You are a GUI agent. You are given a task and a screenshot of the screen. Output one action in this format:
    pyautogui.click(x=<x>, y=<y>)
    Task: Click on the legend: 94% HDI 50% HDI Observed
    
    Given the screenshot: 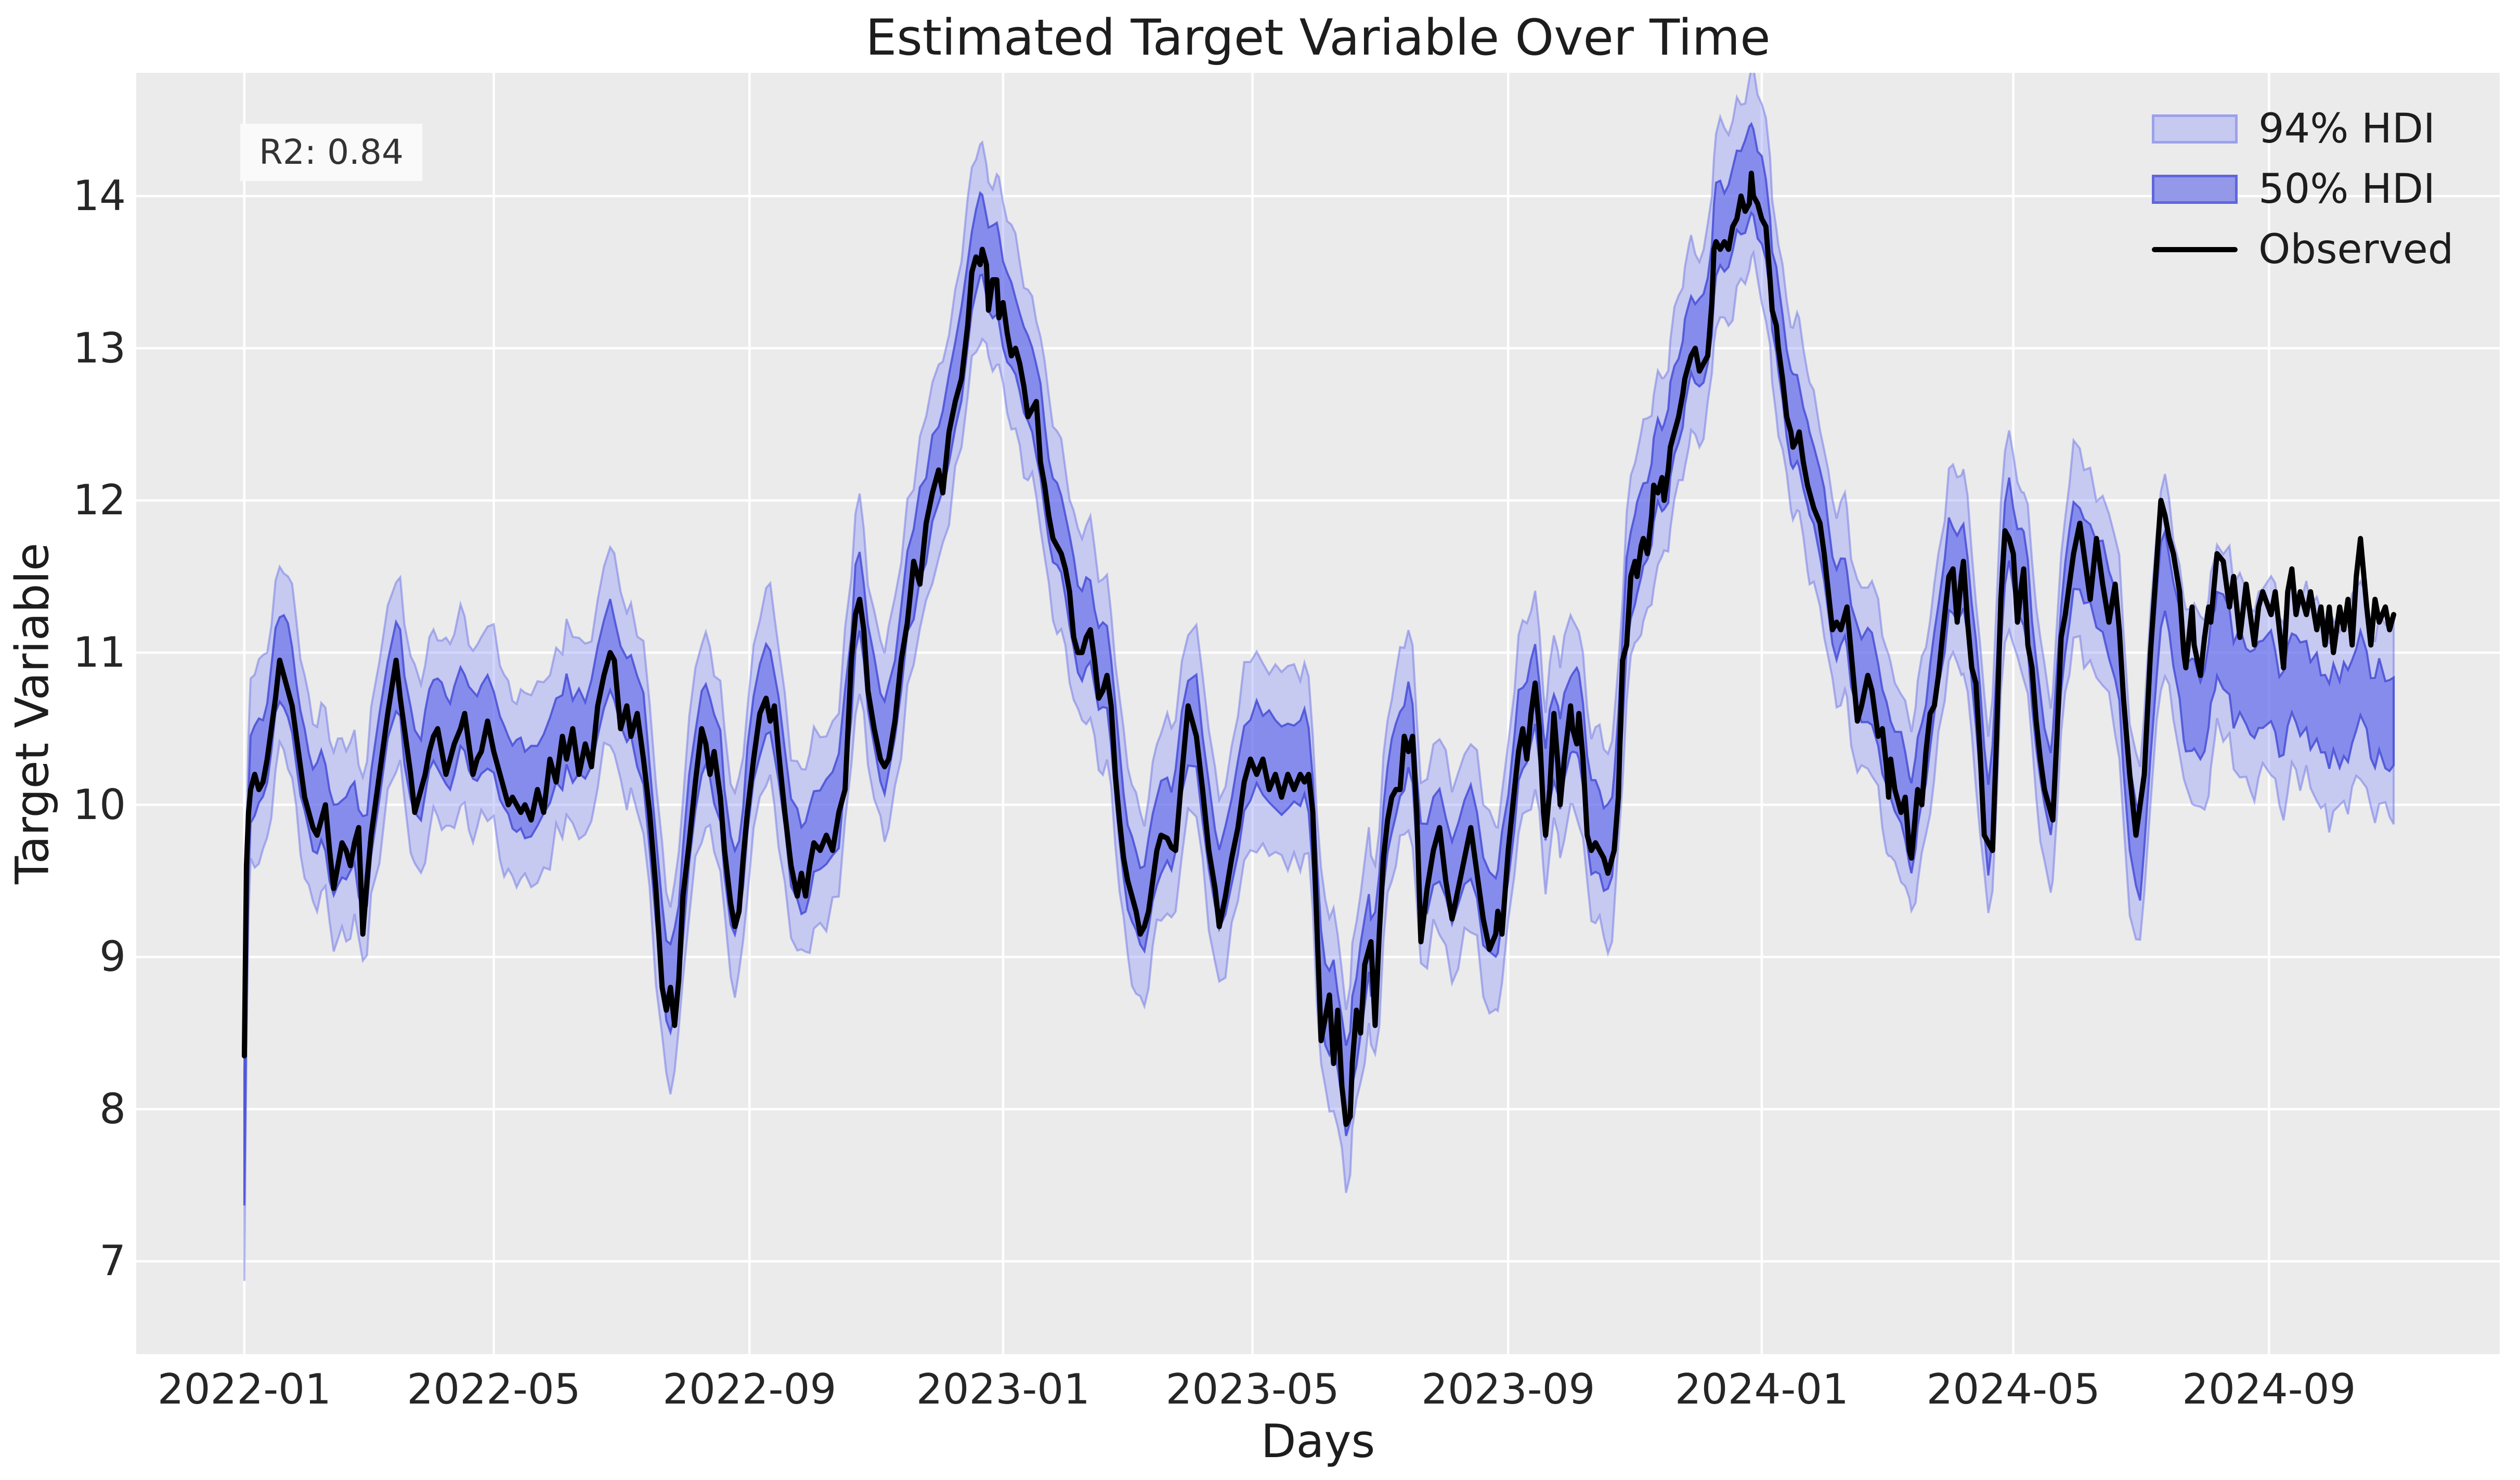 What is the action you would take?
    pyautogui.click(x=2302, y=189)
    